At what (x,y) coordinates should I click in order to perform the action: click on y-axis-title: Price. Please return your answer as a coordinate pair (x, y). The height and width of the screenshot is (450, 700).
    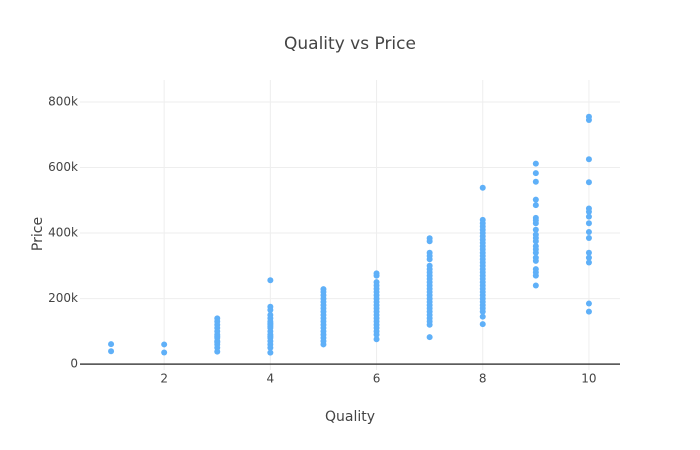
    Looking at the image, I should click on (38, 234).